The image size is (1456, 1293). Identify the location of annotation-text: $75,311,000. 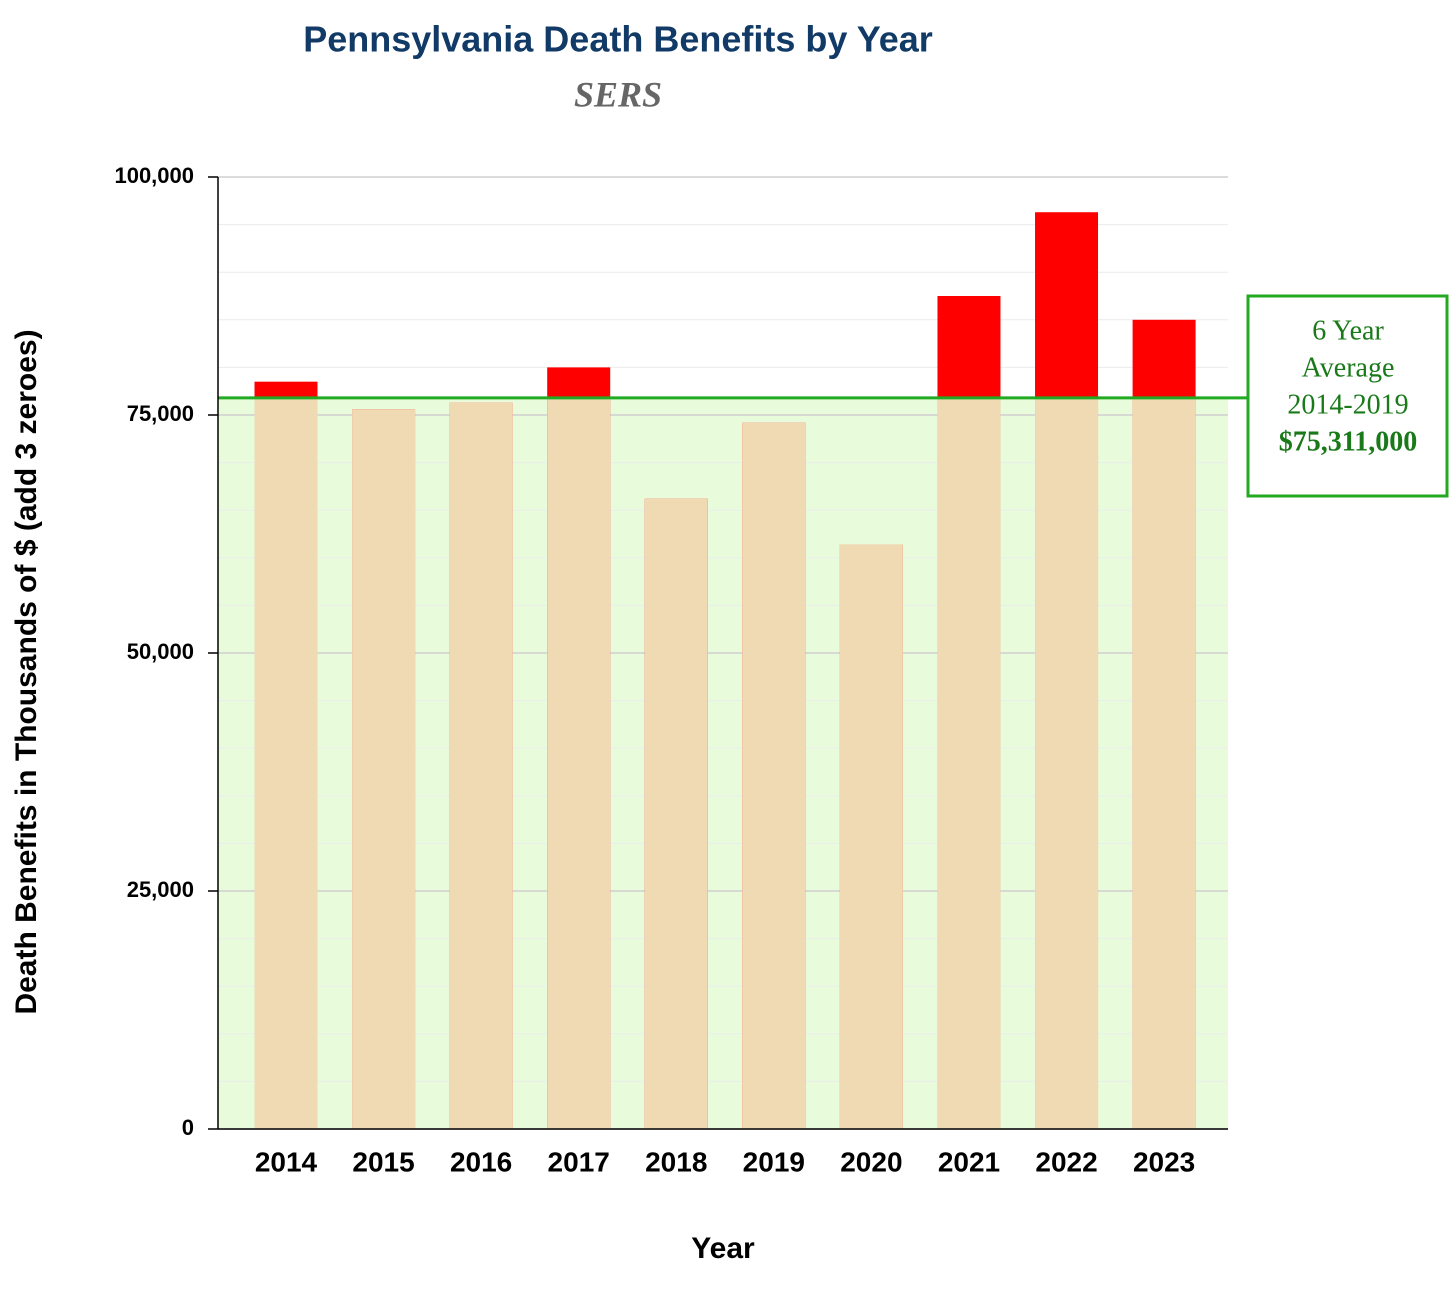
(1348, 441).